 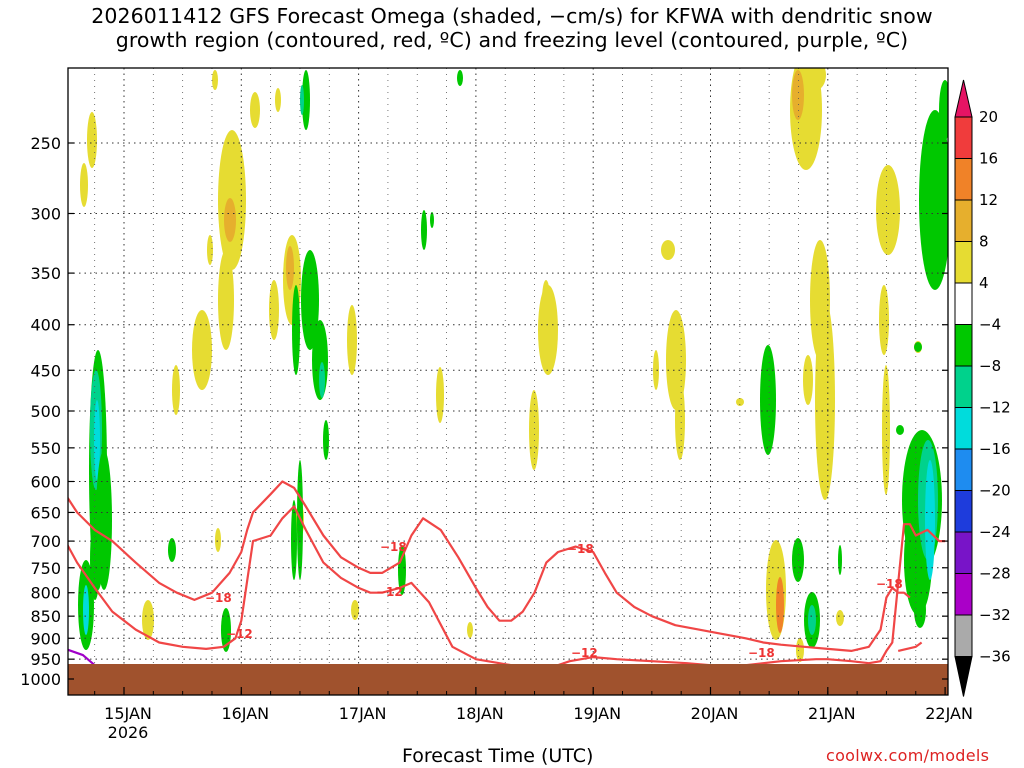 I want to click on y-tick-label: 850, so click(x=45, y=616).